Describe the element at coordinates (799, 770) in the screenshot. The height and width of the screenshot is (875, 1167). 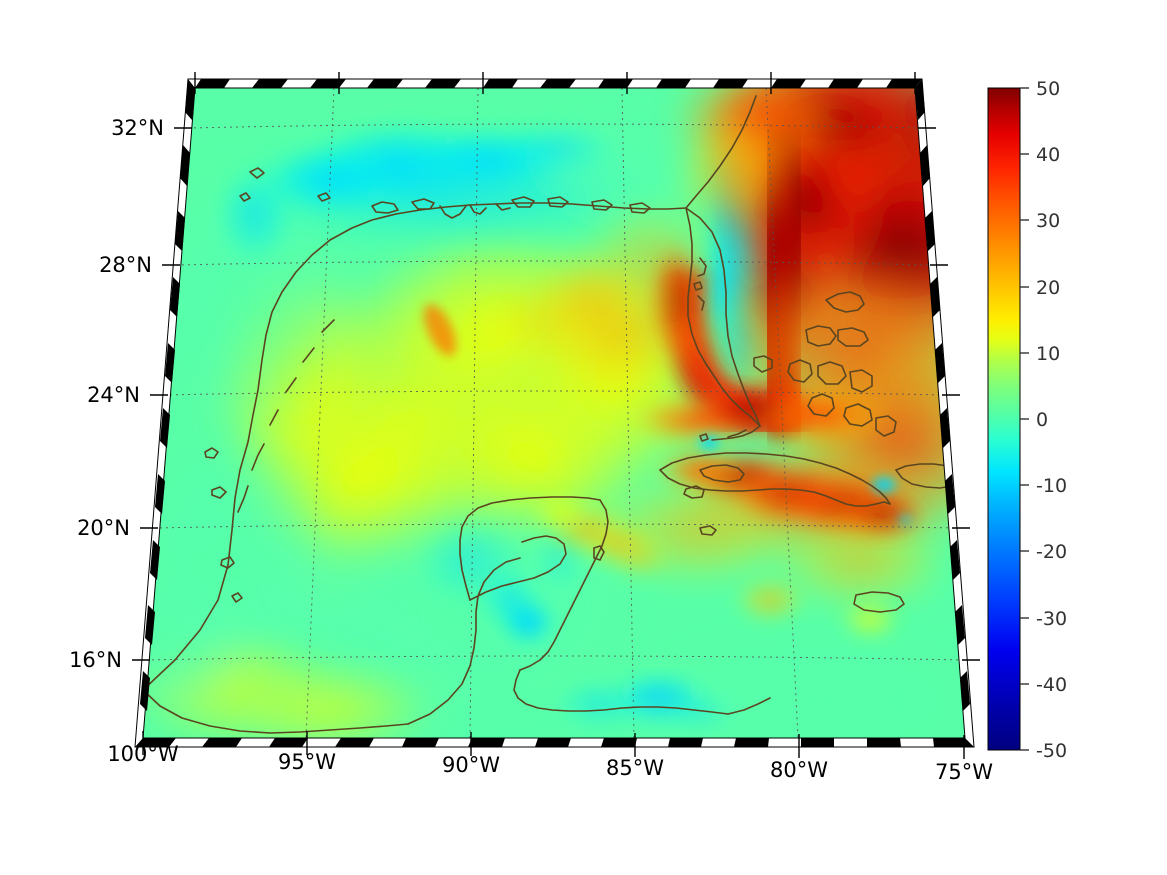
I see `lon-tick-label-80W: 80°W` at that location.